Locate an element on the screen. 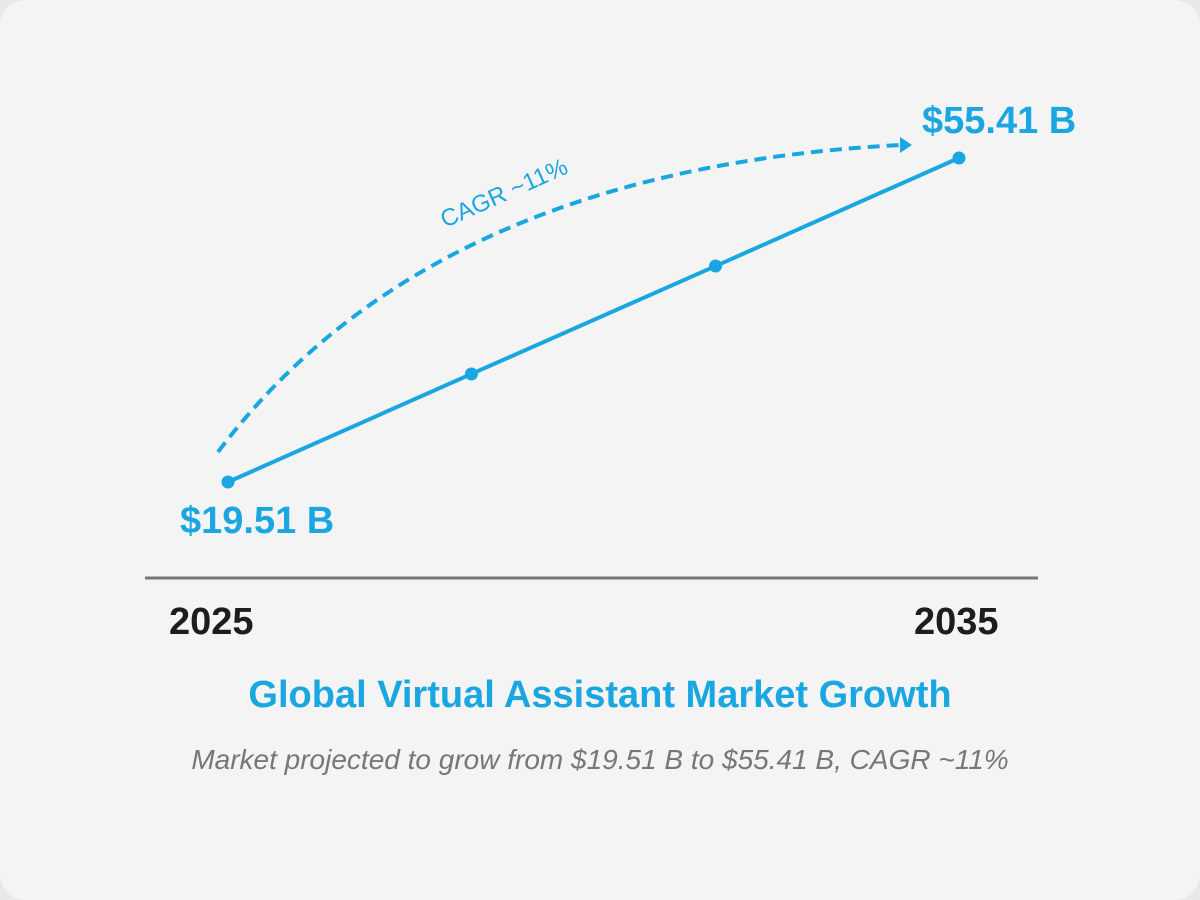 The image size is (1200, 900). cagr-annotation: CAGR ~11% is located at coordinates (503, 193).